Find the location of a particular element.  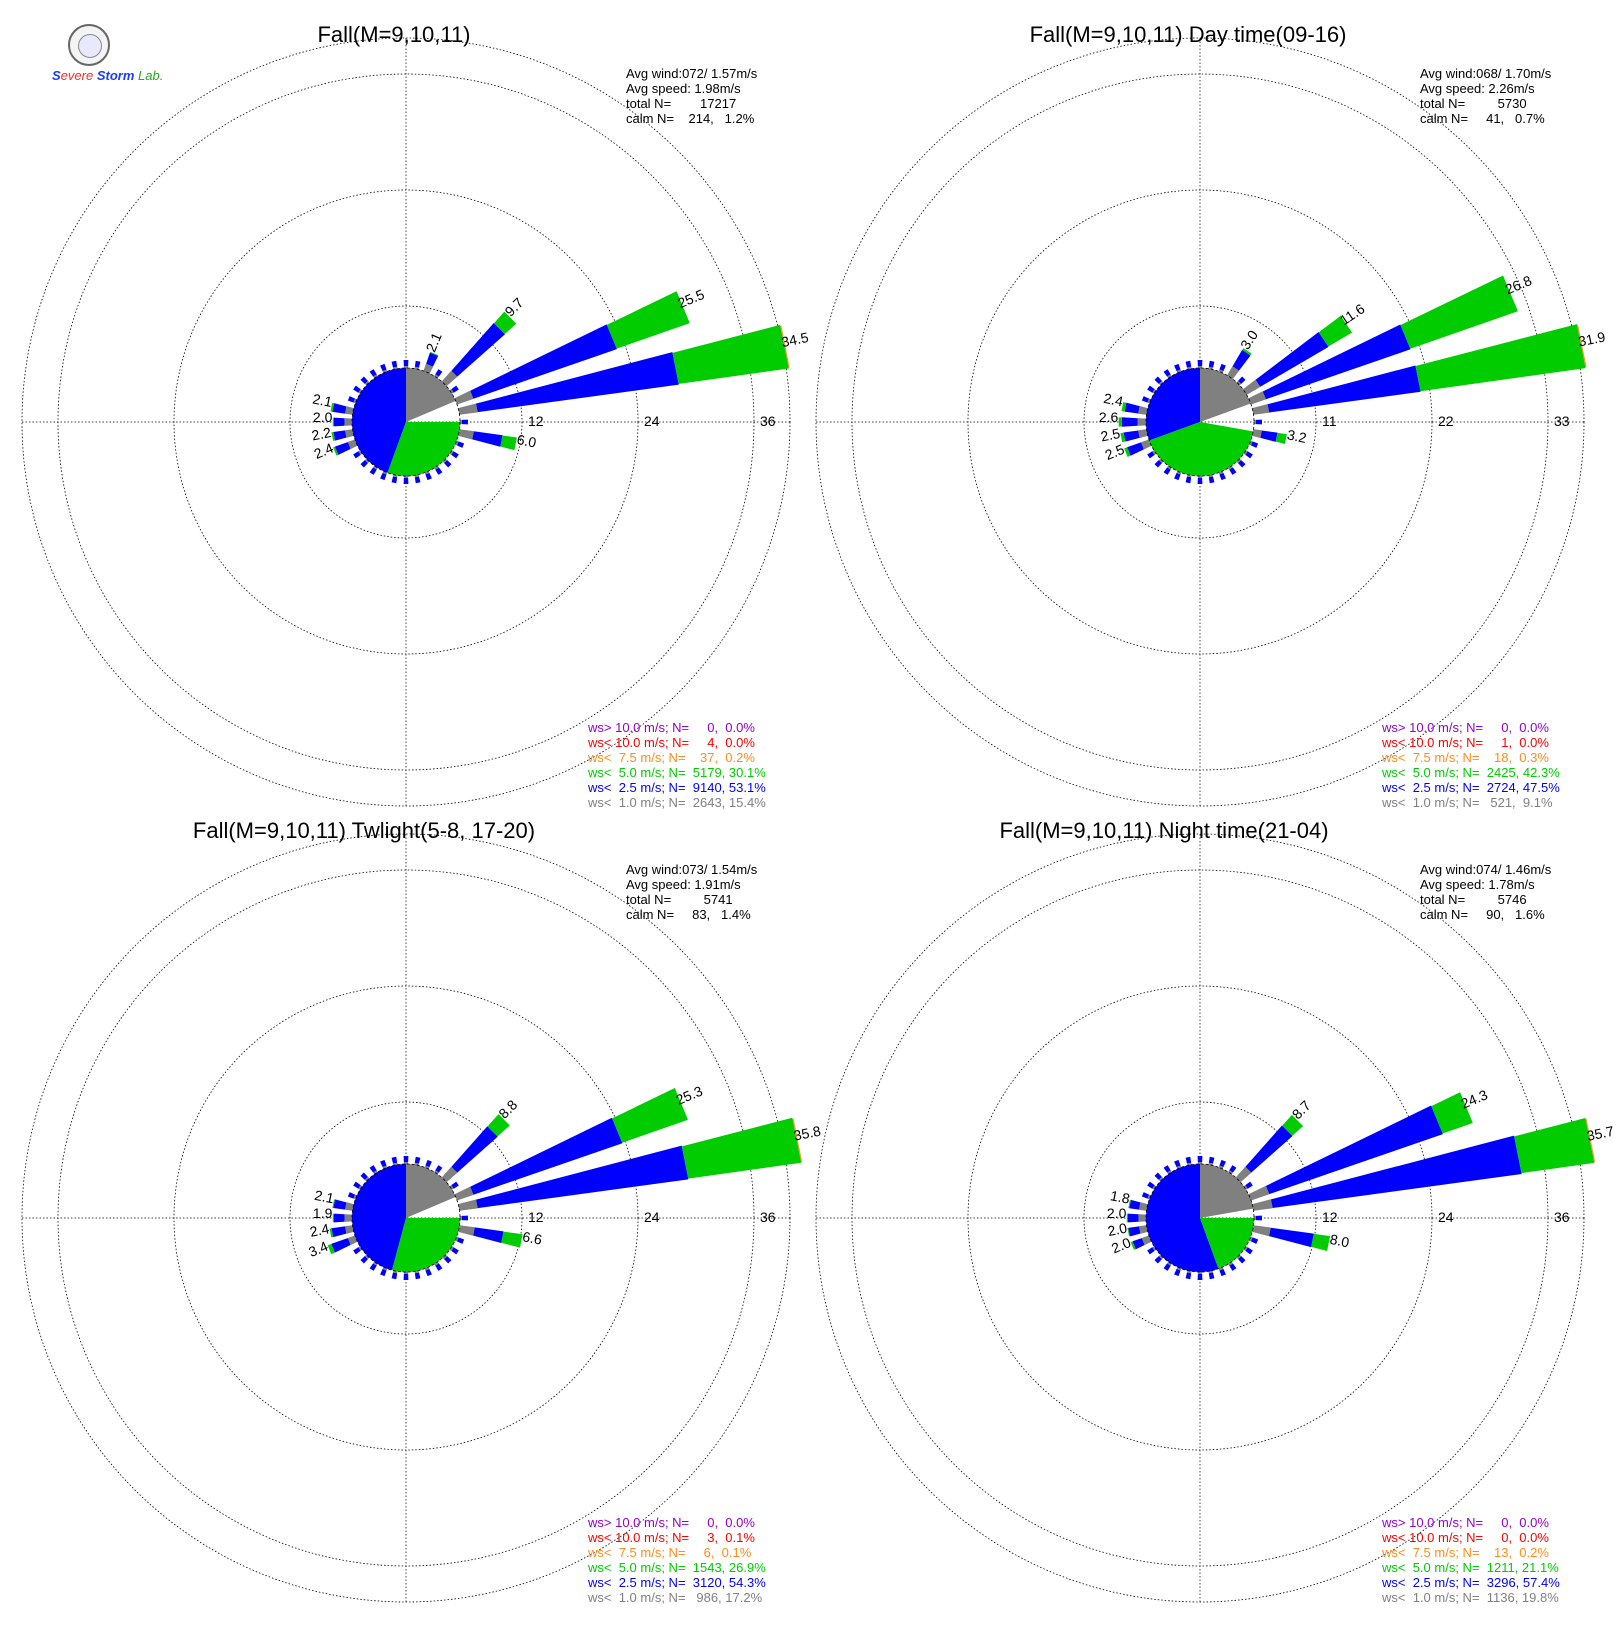

petal-label: 2.5 is located at coordinates (1110, 435).